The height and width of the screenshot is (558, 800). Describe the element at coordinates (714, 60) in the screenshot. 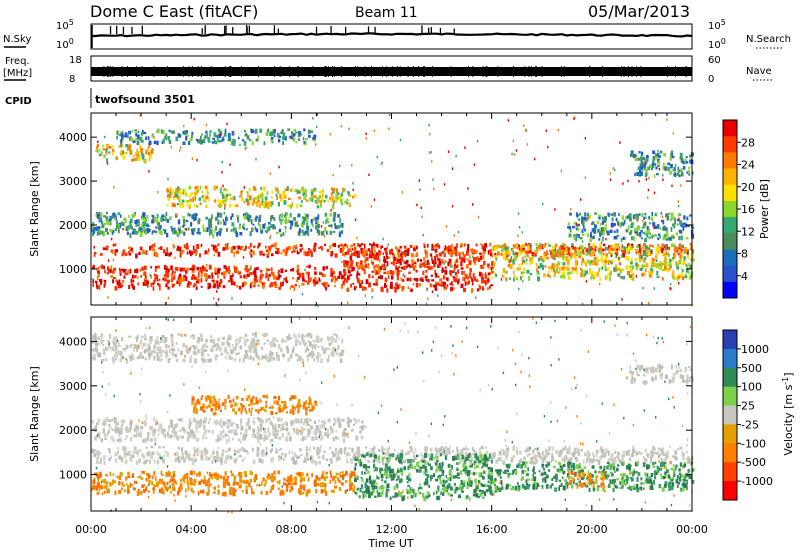

I see `nave-tick-top: 60` at that location.